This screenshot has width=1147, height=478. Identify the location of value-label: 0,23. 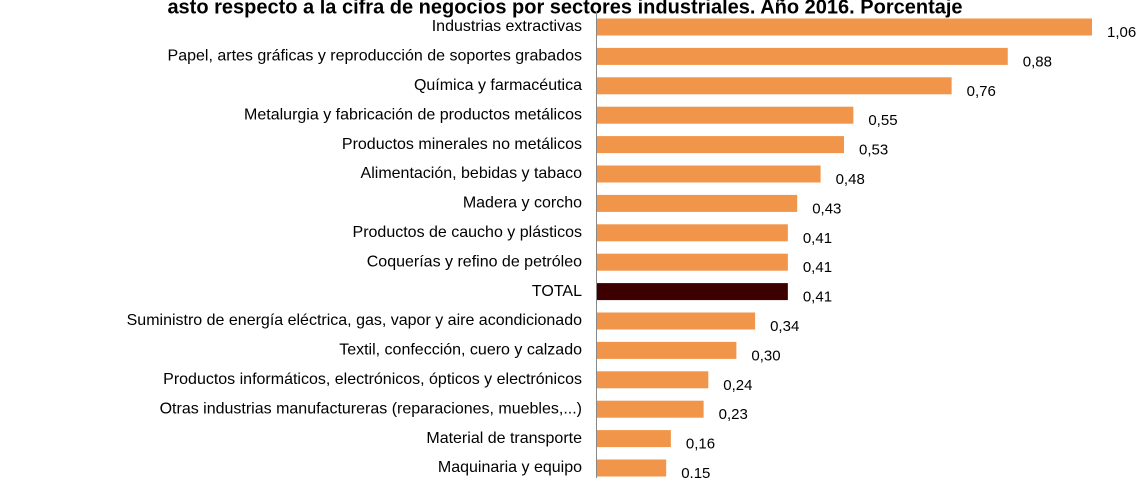
(733, 414).